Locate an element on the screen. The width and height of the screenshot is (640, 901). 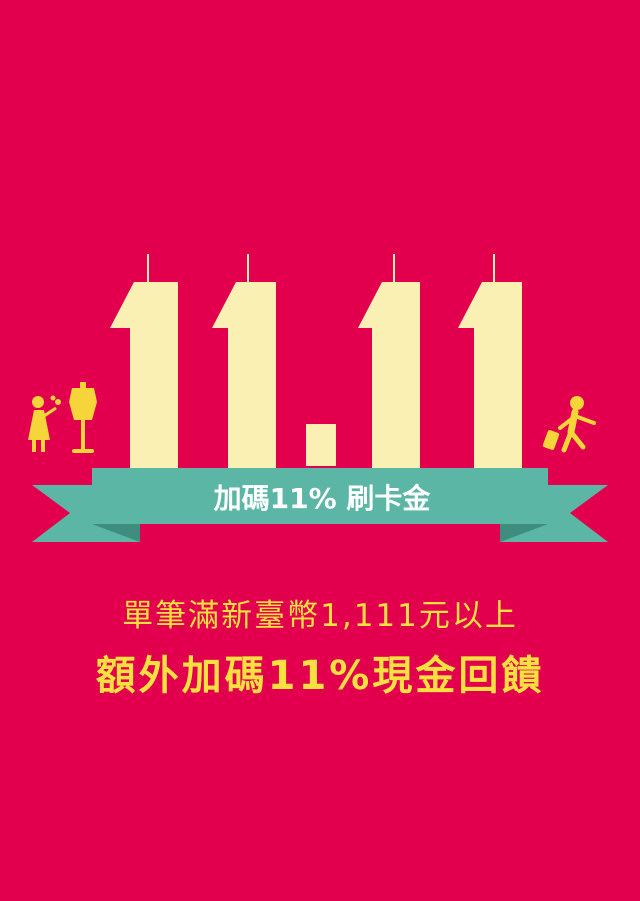
promo-condition-text: 單筆滿新臺幣1,111元以上 is located at coordinates (320, 616).